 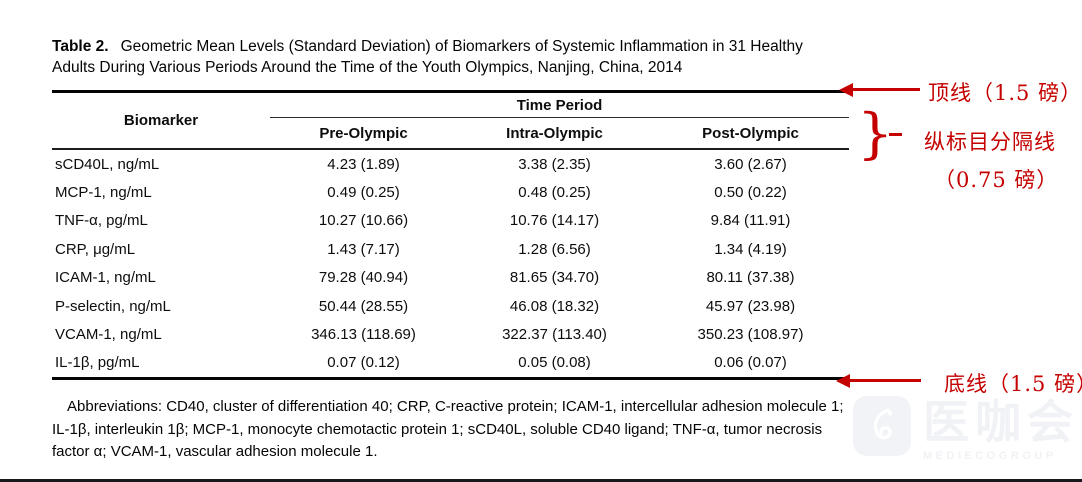 I want to click on header-pre-olympic: Pre-Olympic, so click(x=363, y=133).